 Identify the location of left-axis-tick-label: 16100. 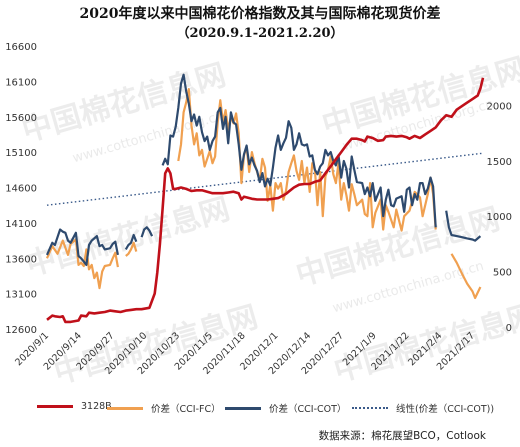
(21, 82).